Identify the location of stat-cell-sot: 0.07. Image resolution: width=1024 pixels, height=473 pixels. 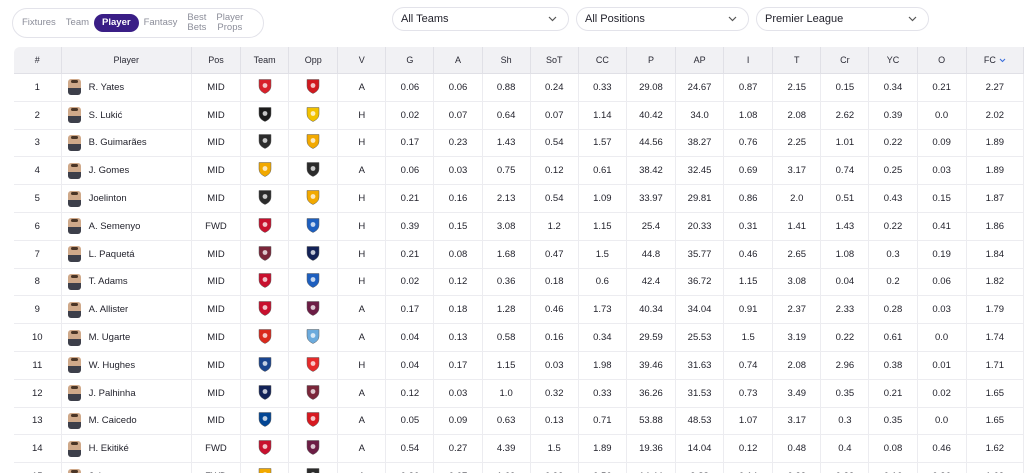
(554, 115).